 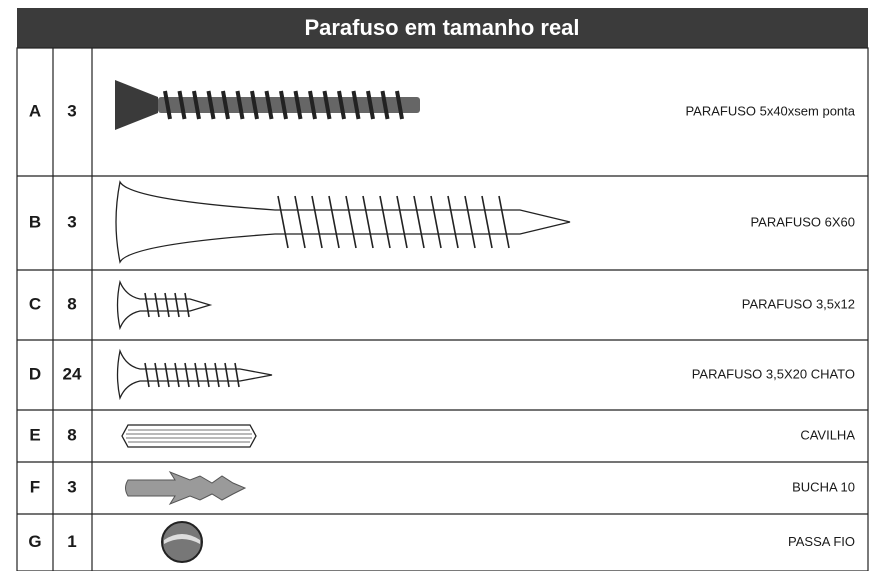 What do you see at coordinates (798, 303) in the screenshot?
I see `item-description: PARAFUSO 3,5x12` at bounding box center [798, 303].